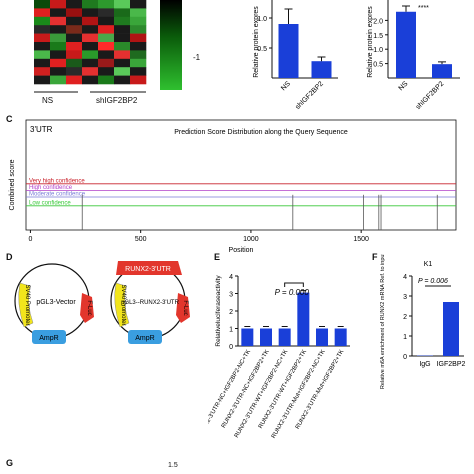 This screenshot has width=474, height=474. Describe the element at coordinates (451, 364) in the screenshot. I see `x-tick-label: IGF2BP2` at that location.